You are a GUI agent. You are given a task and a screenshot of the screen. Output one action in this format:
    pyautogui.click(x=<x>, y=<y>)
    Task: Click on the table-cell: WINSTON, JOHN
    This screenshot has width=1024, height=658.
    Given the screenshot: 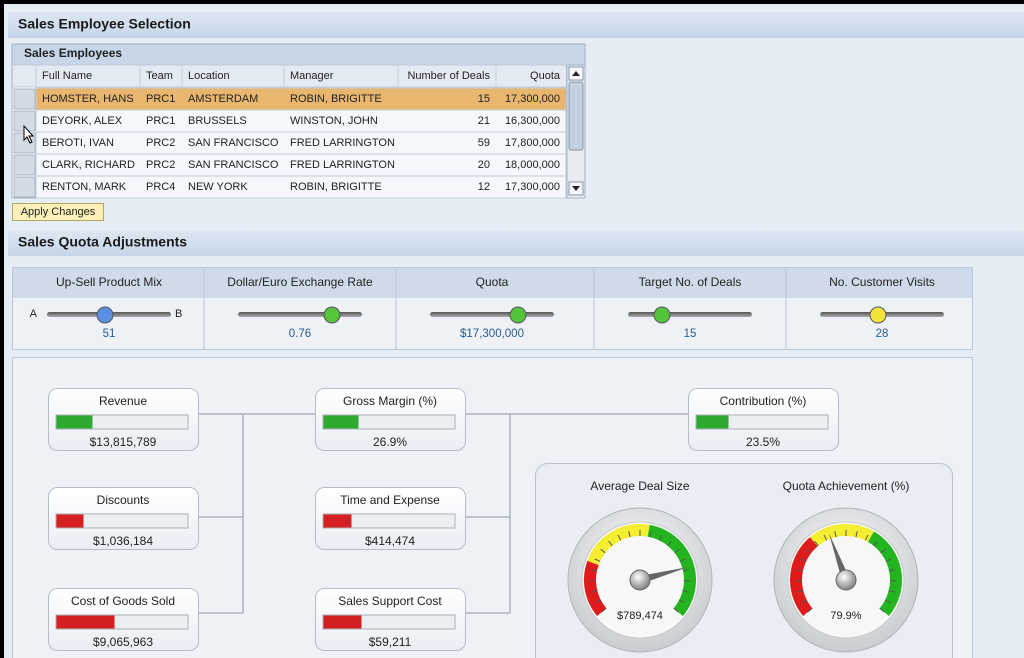 What is the action you would take?
    pyautogui.click(x=334, y=121)
    